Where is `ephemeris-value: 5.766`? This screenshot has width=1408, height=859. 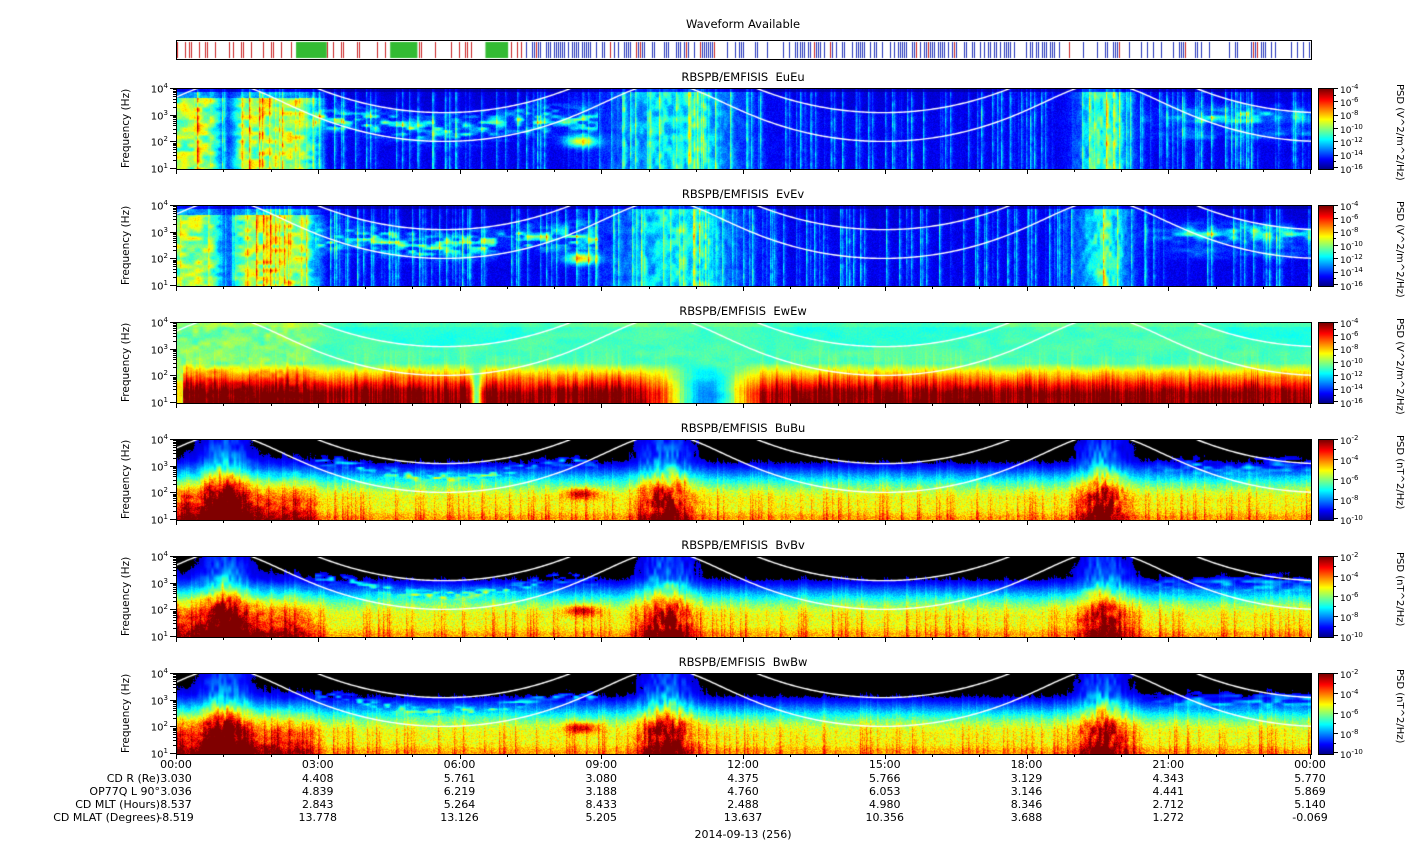
ephemeris-value: 5.766 is located at coordinates (885, 778).